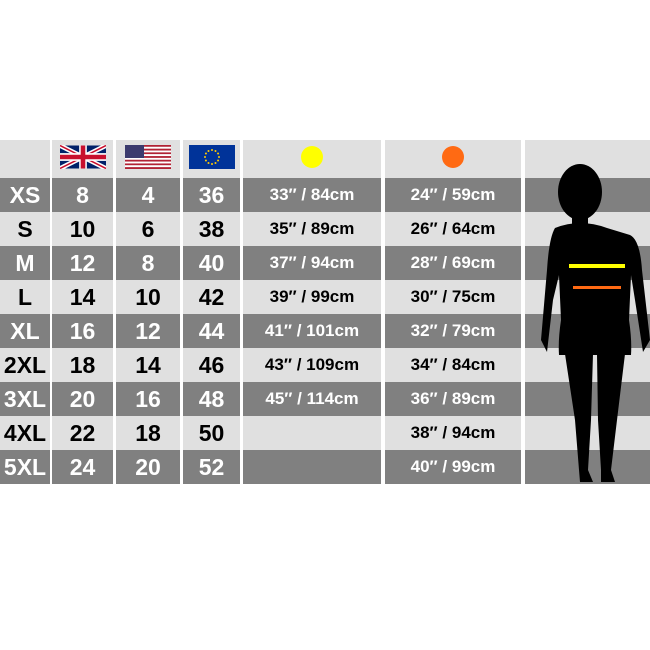 The height and width of the screenshot is (650, 650). Describe the element at coordinates (25, 297) in the screenshot. I see `size-label: L` at that location.